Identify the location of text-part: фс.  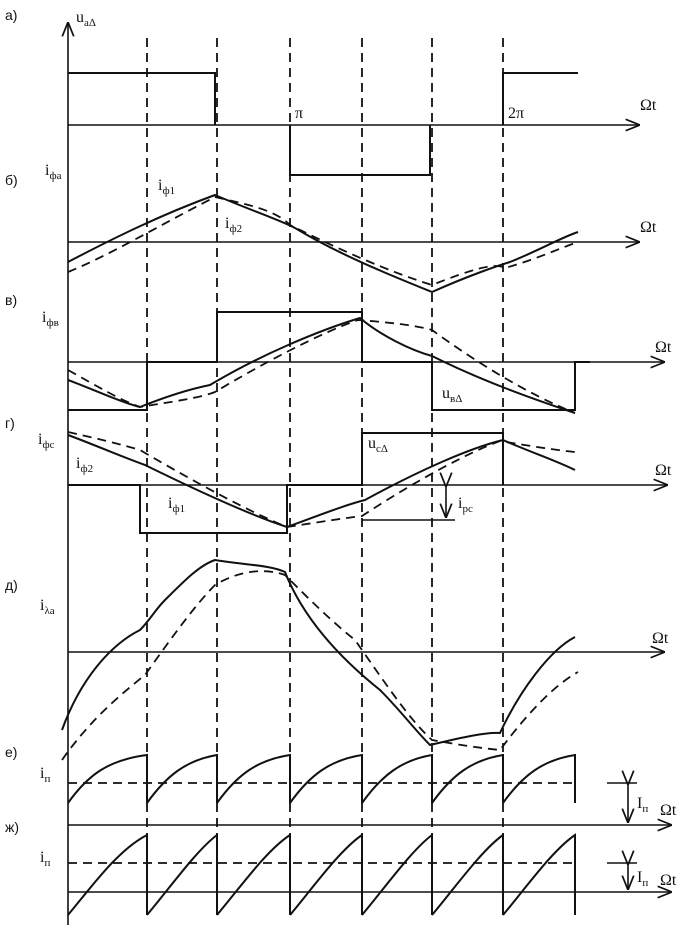
(48, 445).